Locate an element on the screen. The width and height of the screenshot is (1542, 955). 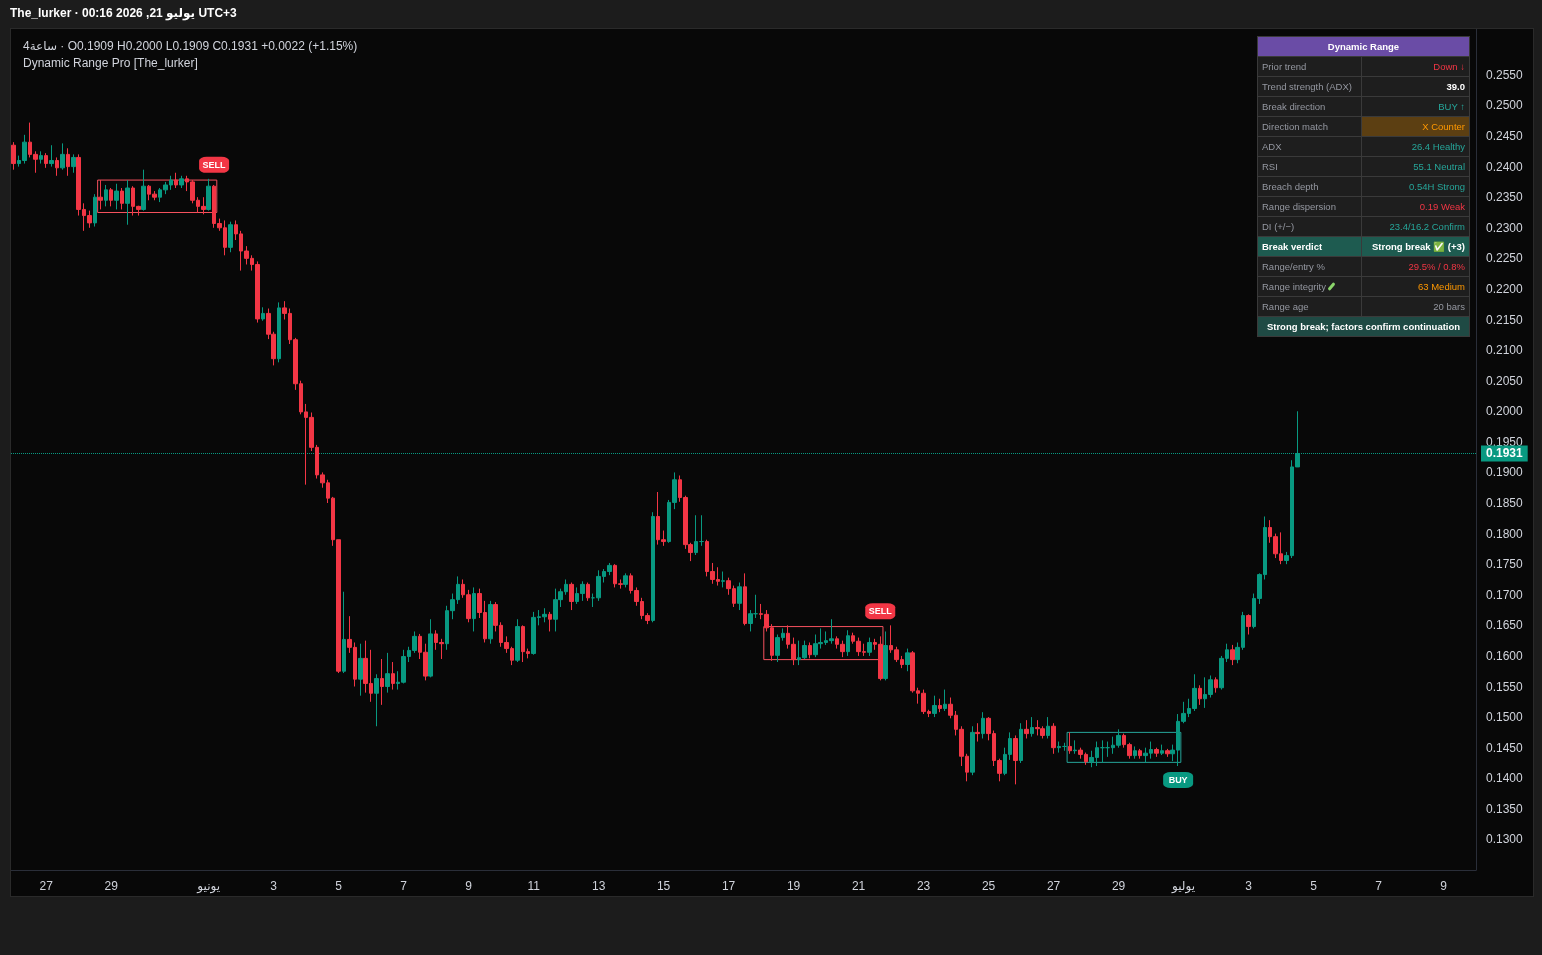
annotation: 0.19 Weak is located at coordinates (1415, 207).